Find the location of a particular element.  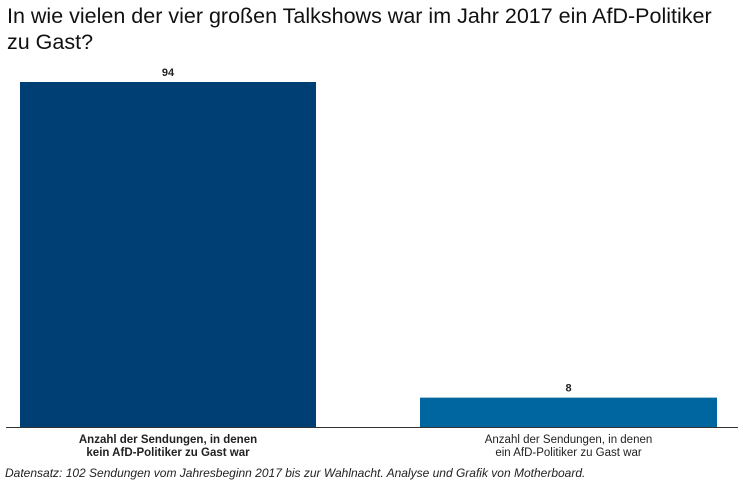

category-label-1-line-2: kein AfD-Politiker zu Gast war is located at coordinates (168, 453).